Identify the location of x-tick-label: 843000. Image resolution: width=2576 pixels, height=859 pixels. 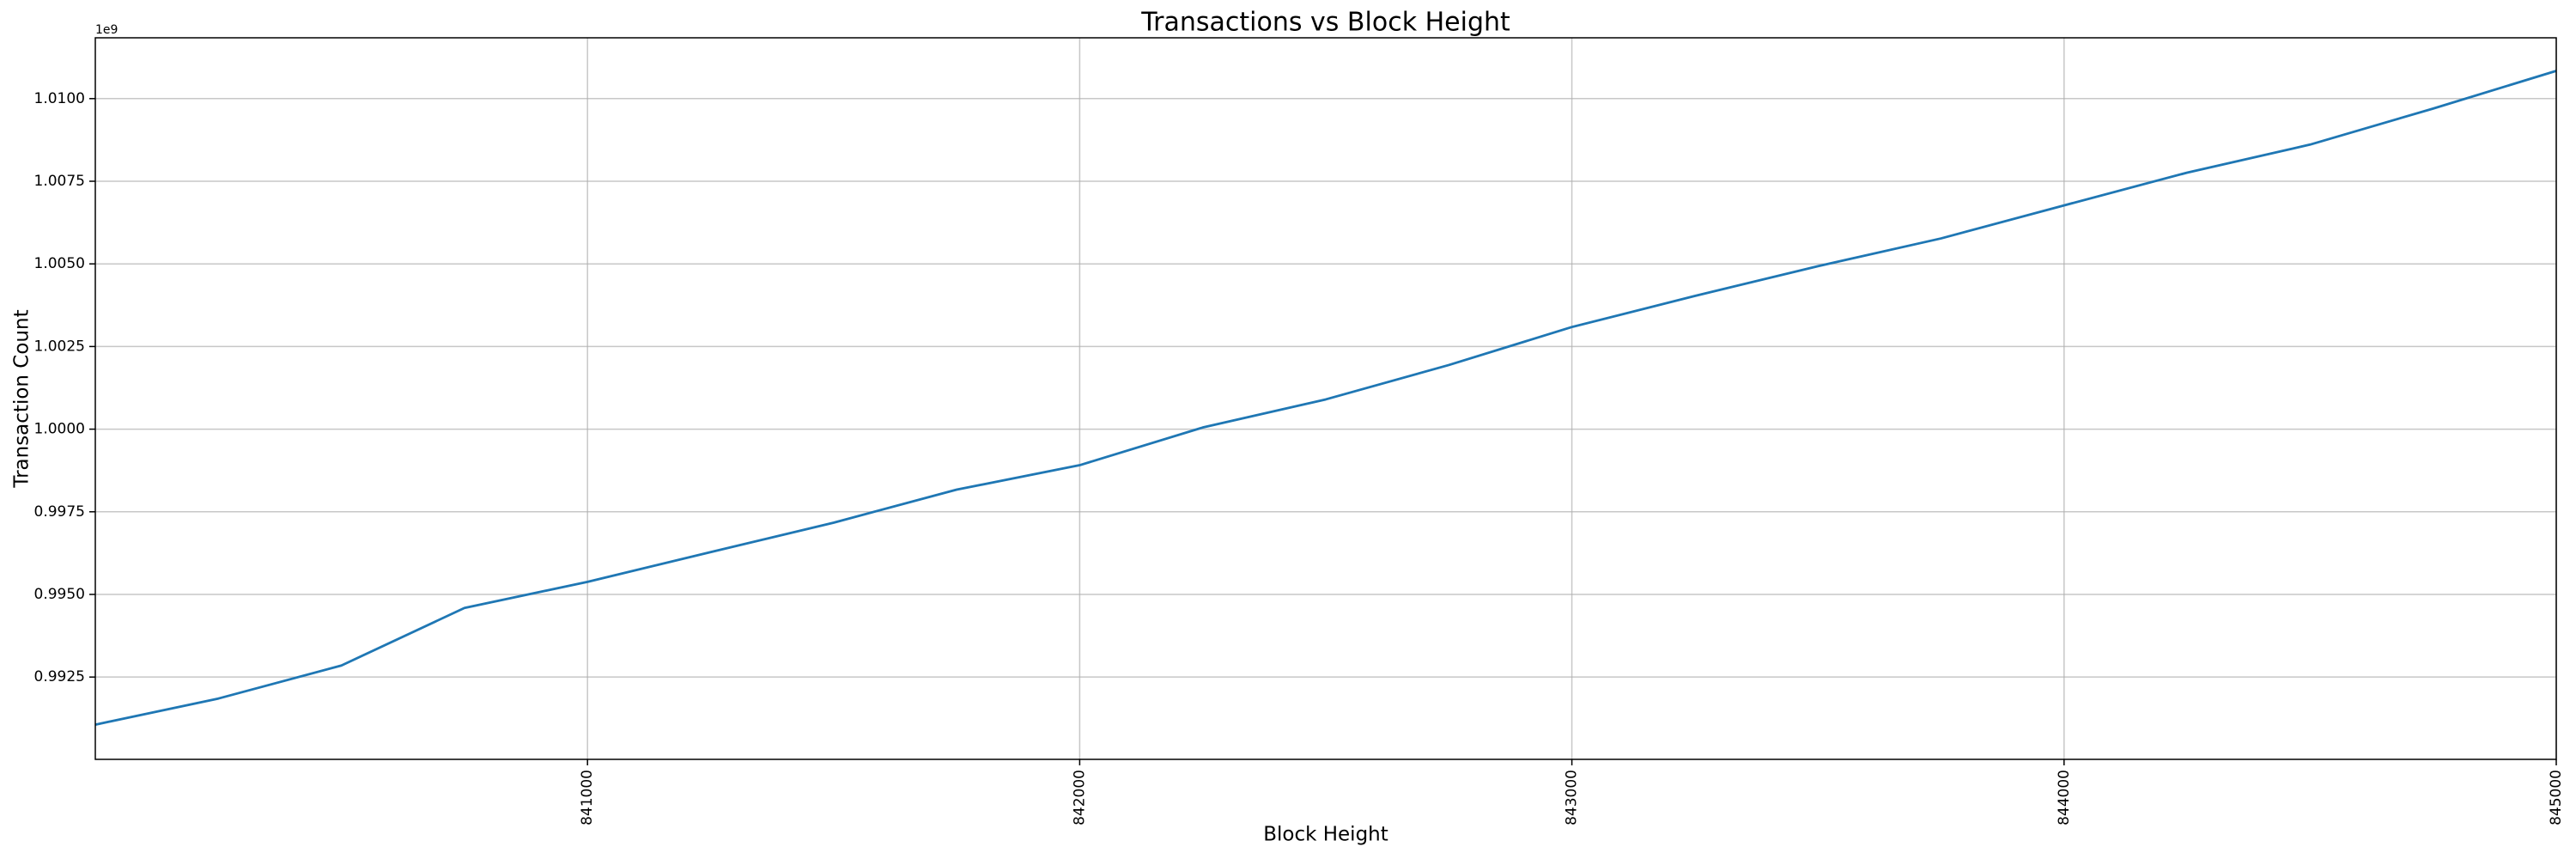
(1572, 798).